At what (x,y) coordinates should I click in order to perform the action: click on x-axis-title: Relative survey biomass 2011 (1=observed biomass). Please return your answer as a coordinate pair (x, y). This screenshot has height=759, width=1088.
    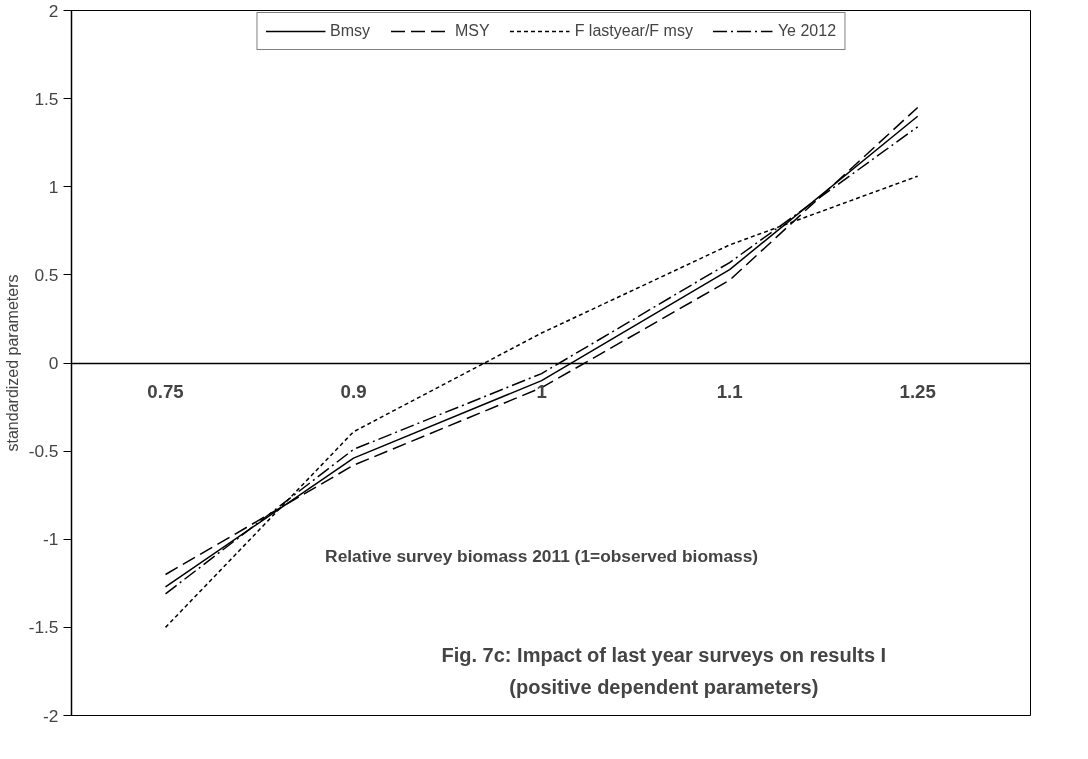
    Looking at the image, I should click on (542, 555).